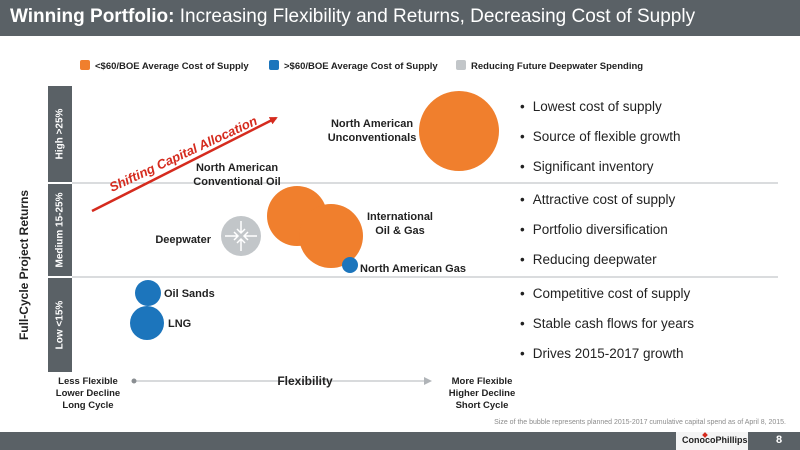 The height and width of the screenshot is (450, 800). I want to click on bubble-label: International Oil & Gas, so click(400, 224).